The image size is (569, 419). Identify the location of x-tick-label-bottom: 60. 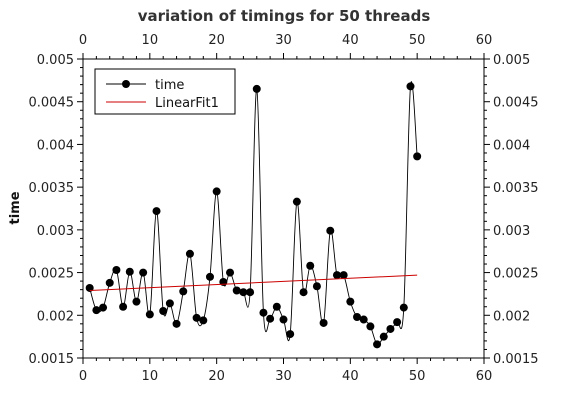
(484, 376).